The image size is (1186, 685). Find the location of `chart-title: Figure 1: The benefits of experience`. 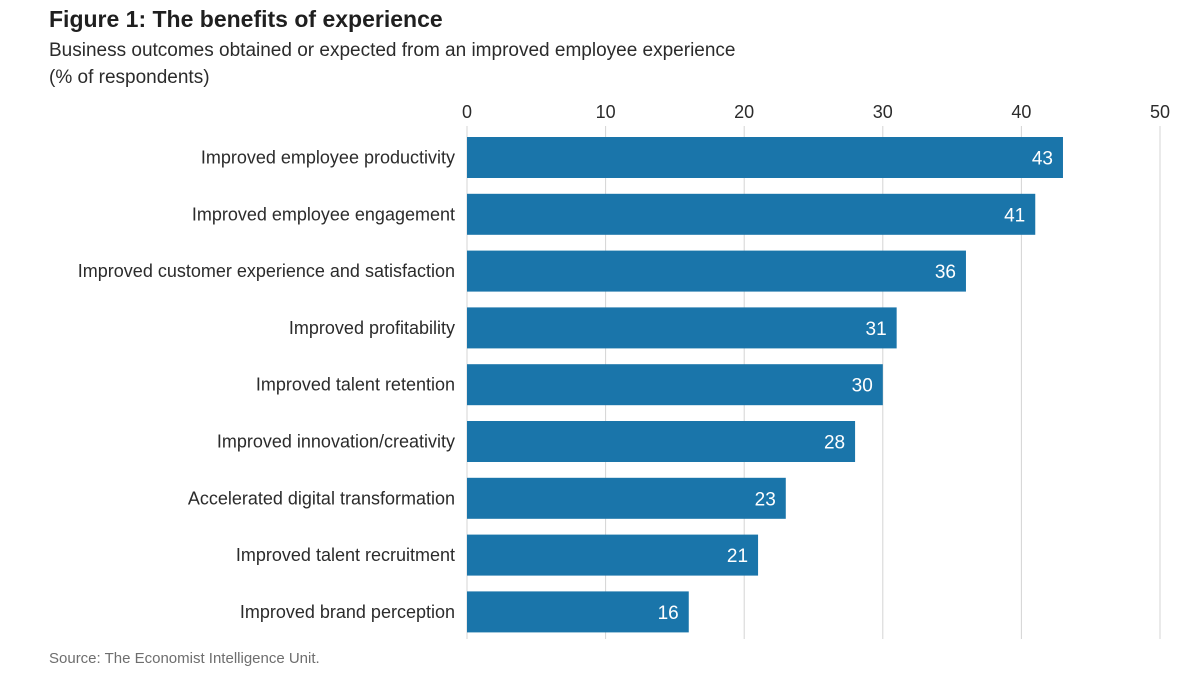

chart-title: Figure 1: The benefits of experience is located at coordinates (246, 19).